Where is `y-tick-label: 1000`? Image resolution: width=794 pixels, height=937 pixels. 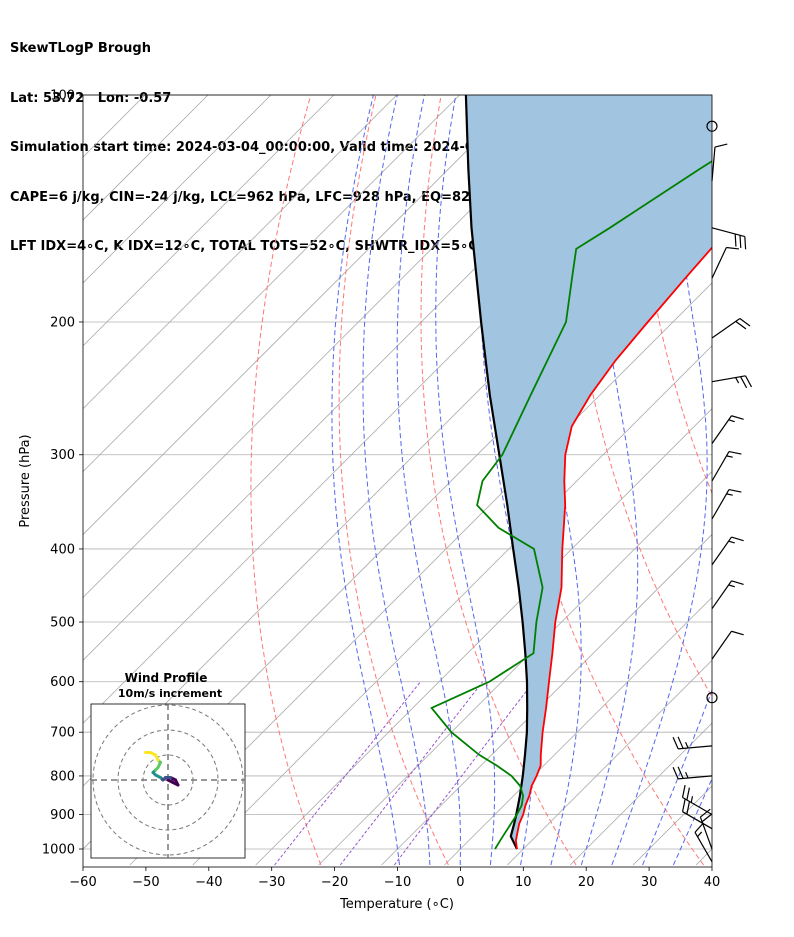 y-tick-label: 1000 is located at coordinates (58, 850).